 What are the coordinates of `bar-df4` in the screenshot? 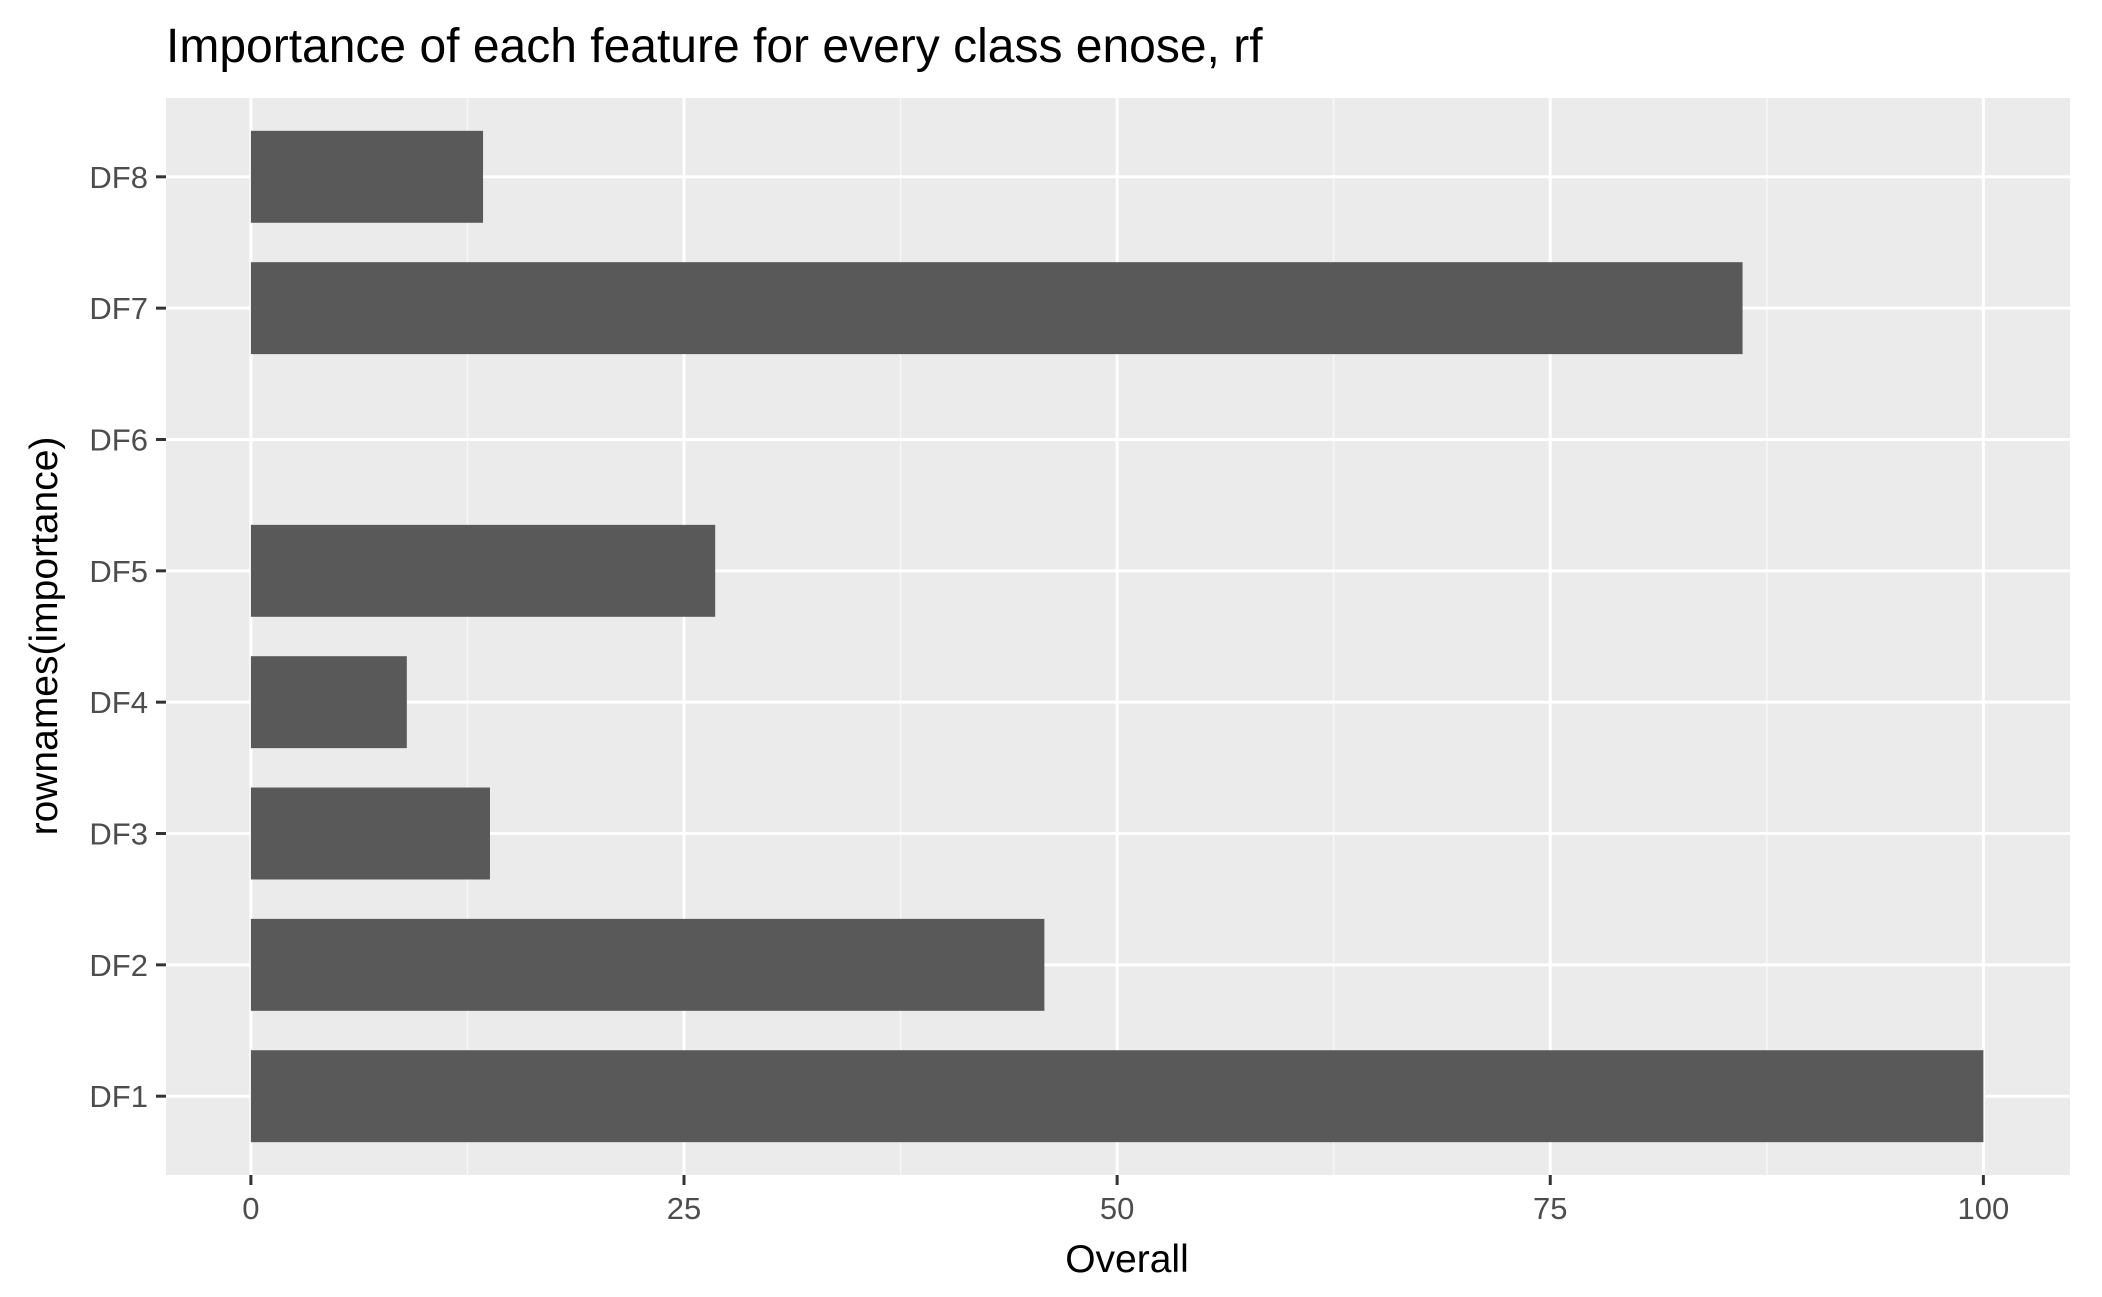 It's located at (328, 702).